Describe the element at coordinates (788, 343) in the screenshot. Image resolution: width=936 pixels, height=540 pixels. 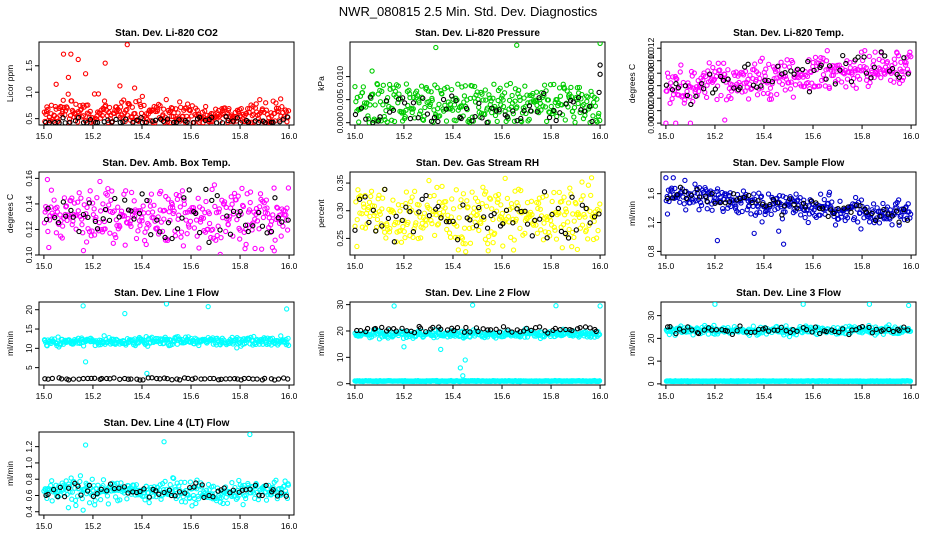
I see `plot-frame` at that location.